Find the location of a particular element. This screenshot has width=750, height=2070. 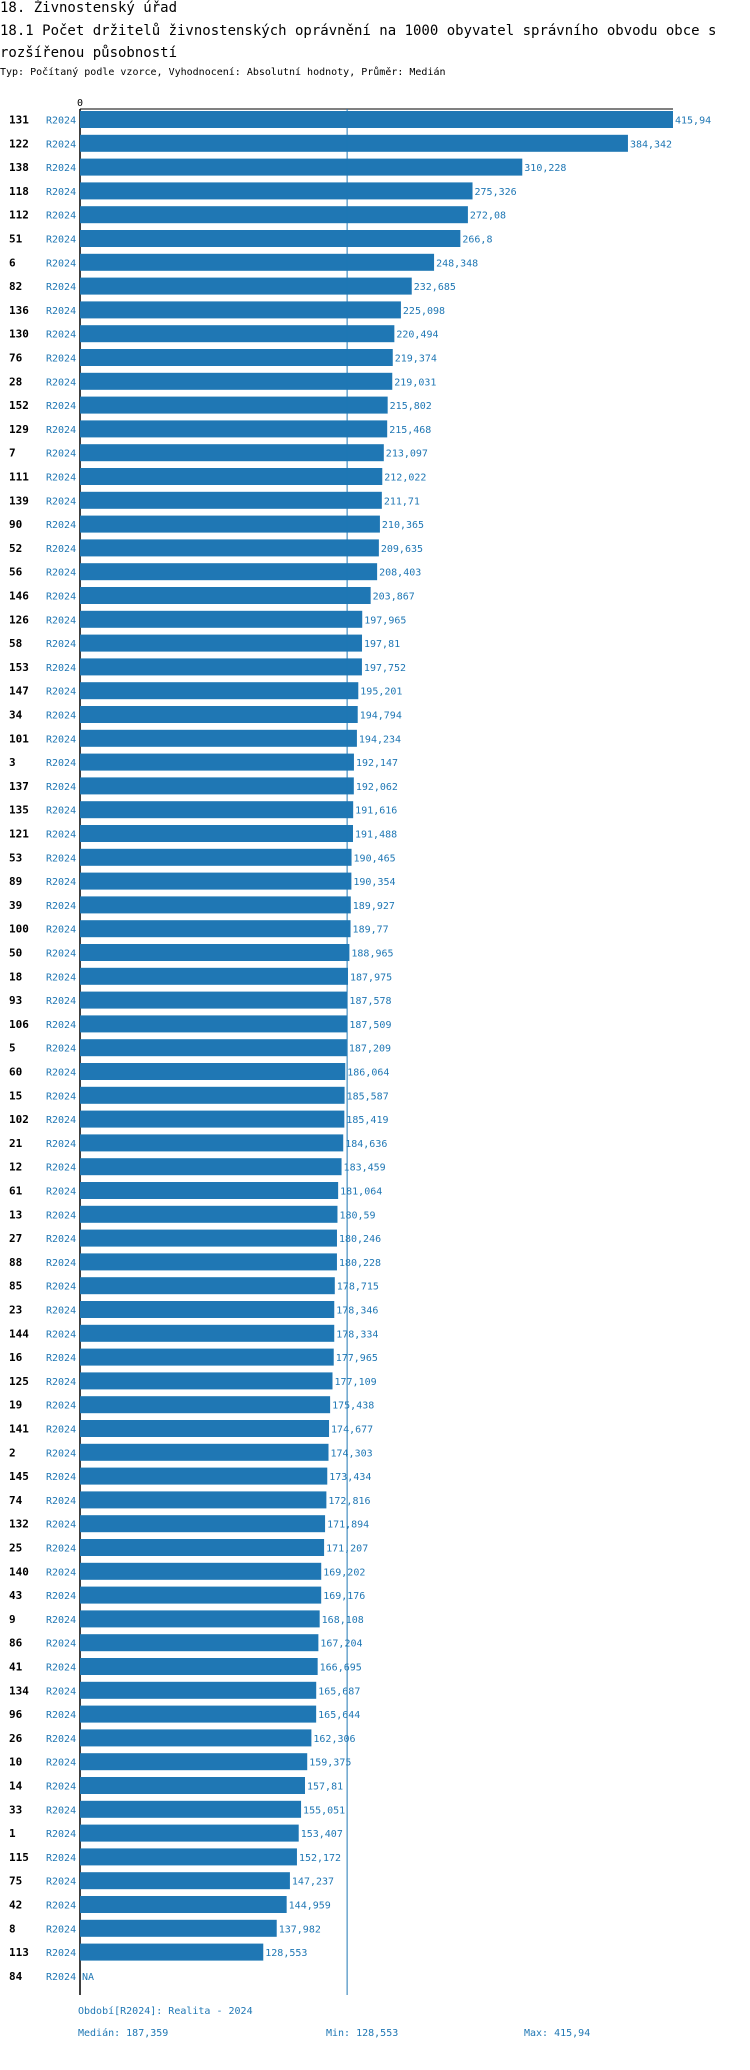

footer-min: Min: 128,553 is located at coordinates (362, 2033).